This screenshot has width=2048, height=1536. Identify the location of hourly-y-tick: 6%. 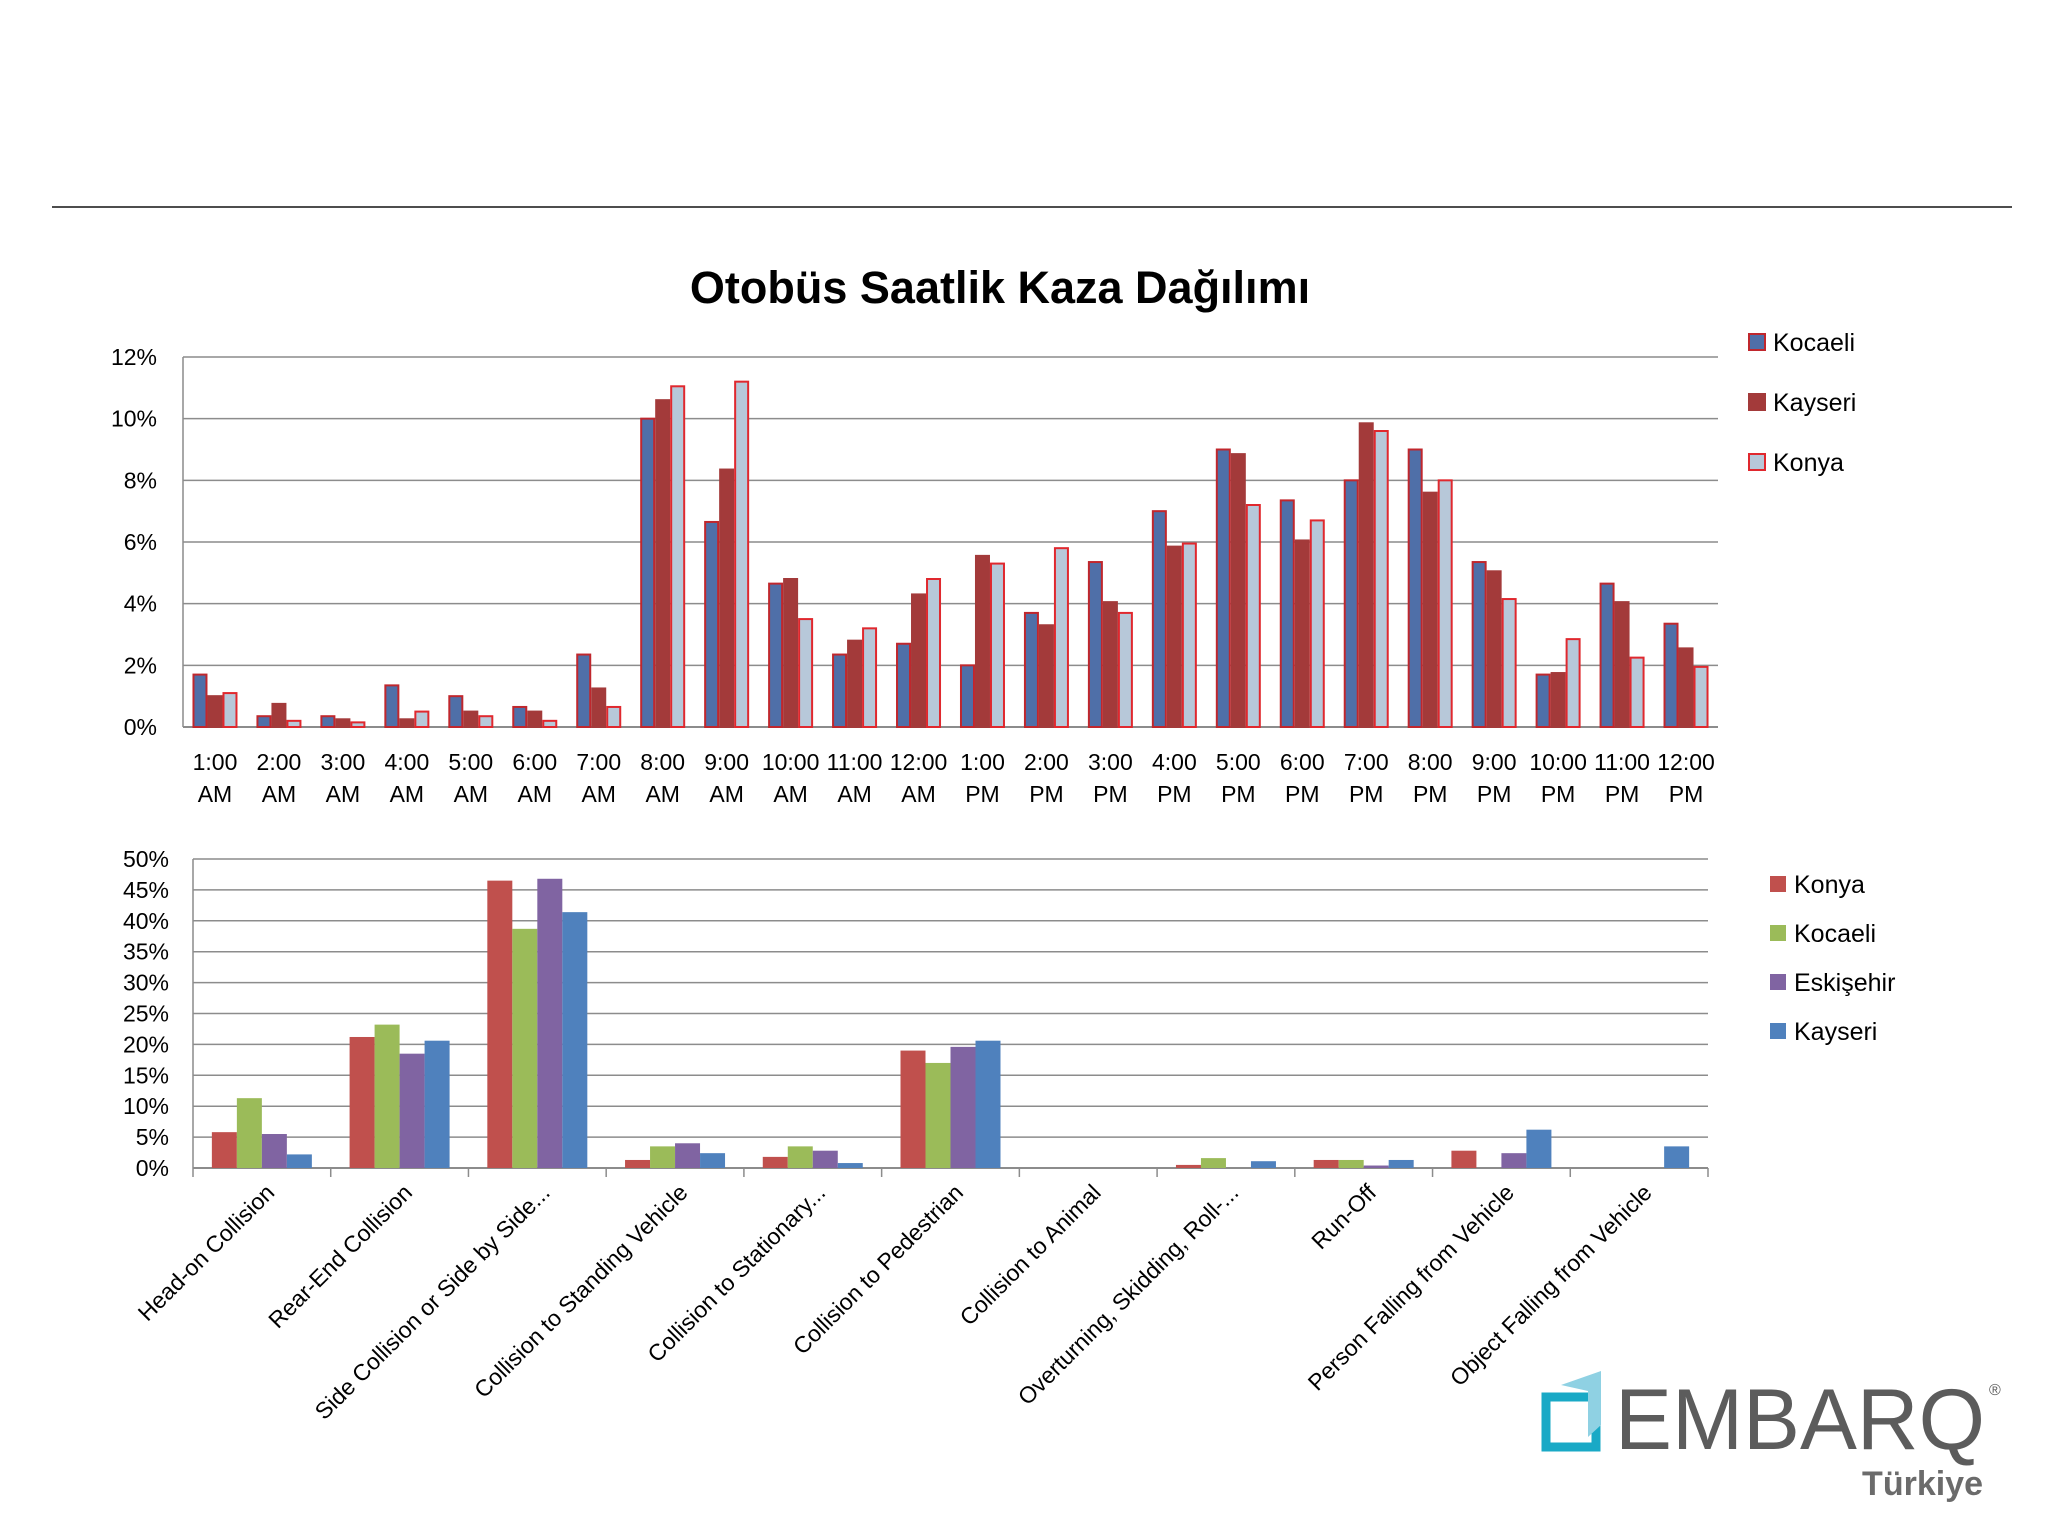
(140, 542).